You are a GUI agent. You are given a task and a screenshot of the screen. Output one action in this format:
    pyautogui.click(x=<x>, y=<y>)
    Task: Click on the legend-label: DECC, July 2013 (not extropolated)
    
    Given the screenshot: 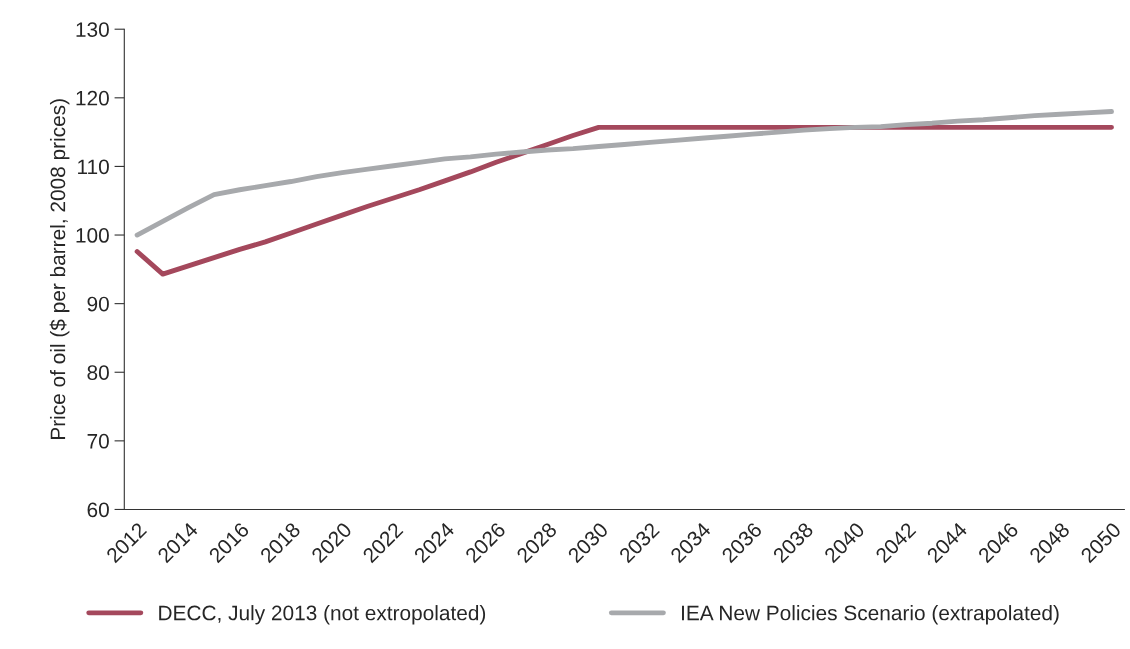 What is the action you would take?
    pyautogui.click(x=322, y=615)
    